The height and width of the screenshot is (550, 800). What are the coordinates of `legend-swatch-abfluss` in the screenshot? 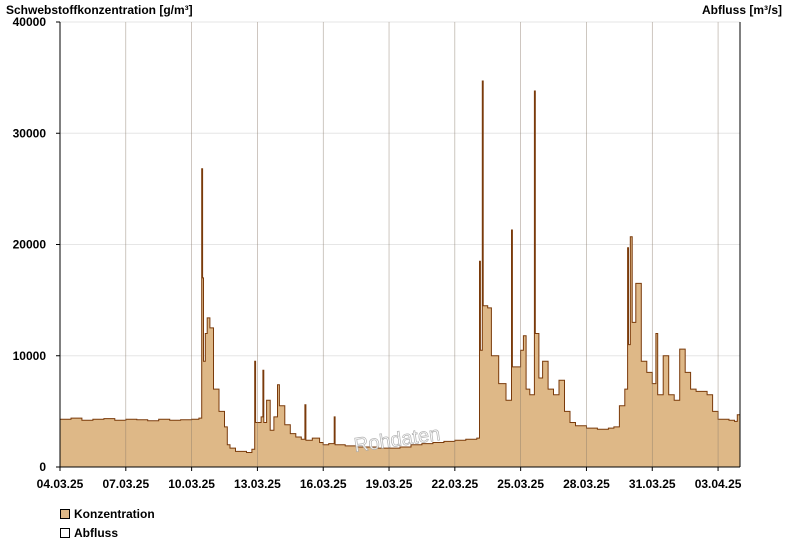 It's located at (65, 532).